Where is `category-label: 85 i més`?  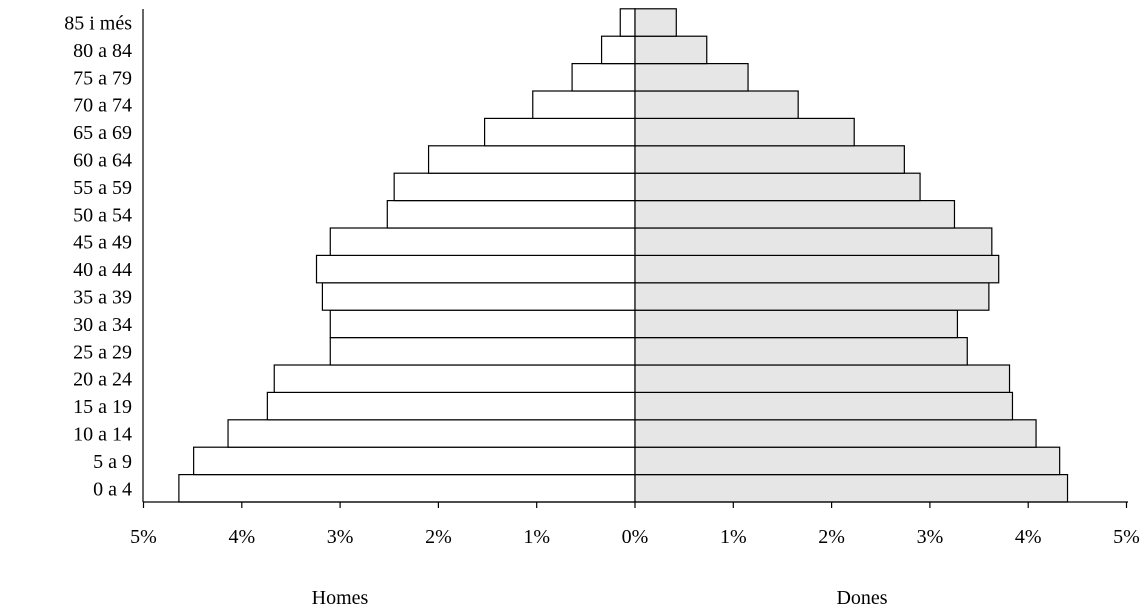 category-label: 85 i més is located at coordinates (98, 24).